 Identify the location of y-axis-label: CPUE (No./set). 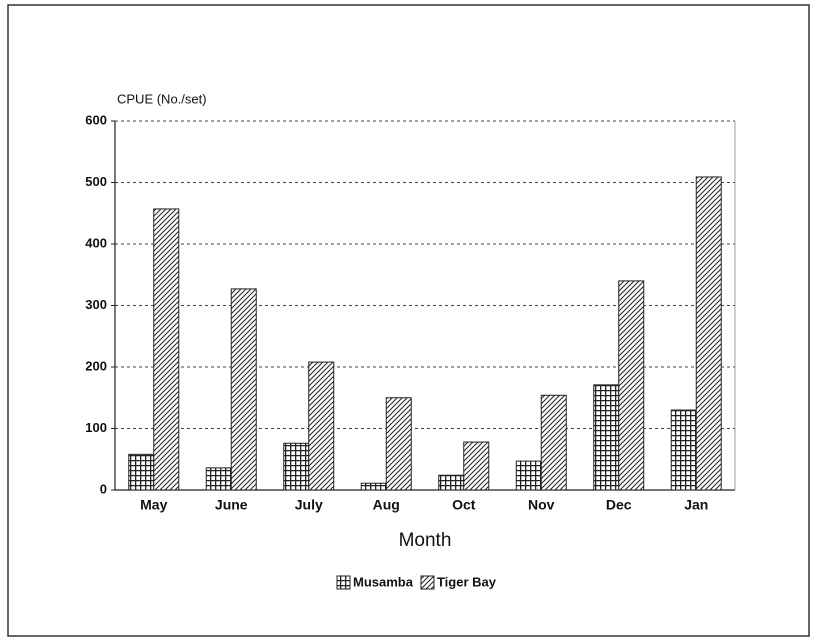
(162, 98).